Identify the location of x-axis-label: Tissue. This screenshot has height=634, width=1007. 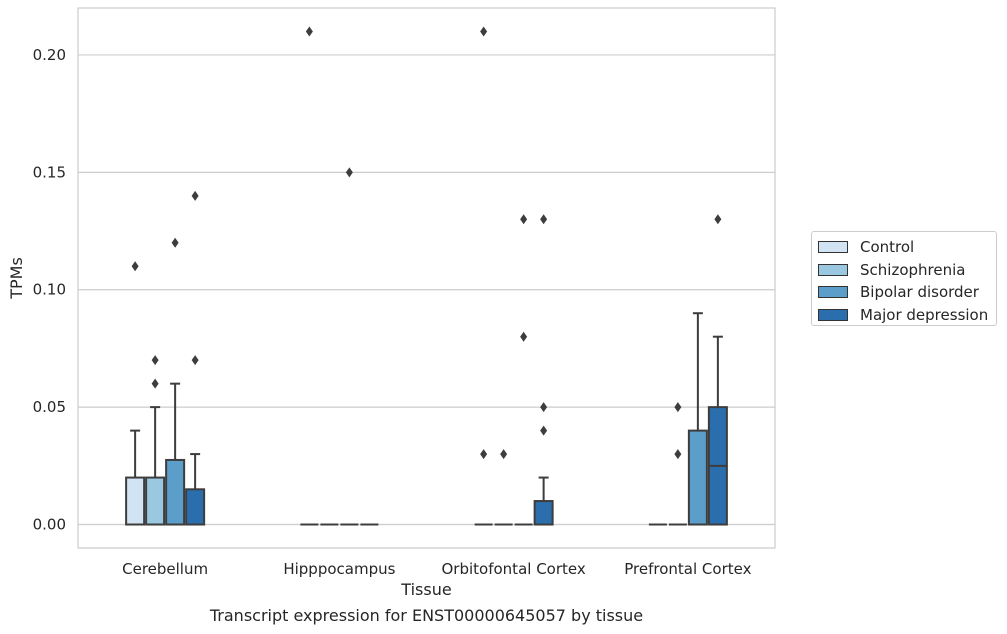
(425, 589).